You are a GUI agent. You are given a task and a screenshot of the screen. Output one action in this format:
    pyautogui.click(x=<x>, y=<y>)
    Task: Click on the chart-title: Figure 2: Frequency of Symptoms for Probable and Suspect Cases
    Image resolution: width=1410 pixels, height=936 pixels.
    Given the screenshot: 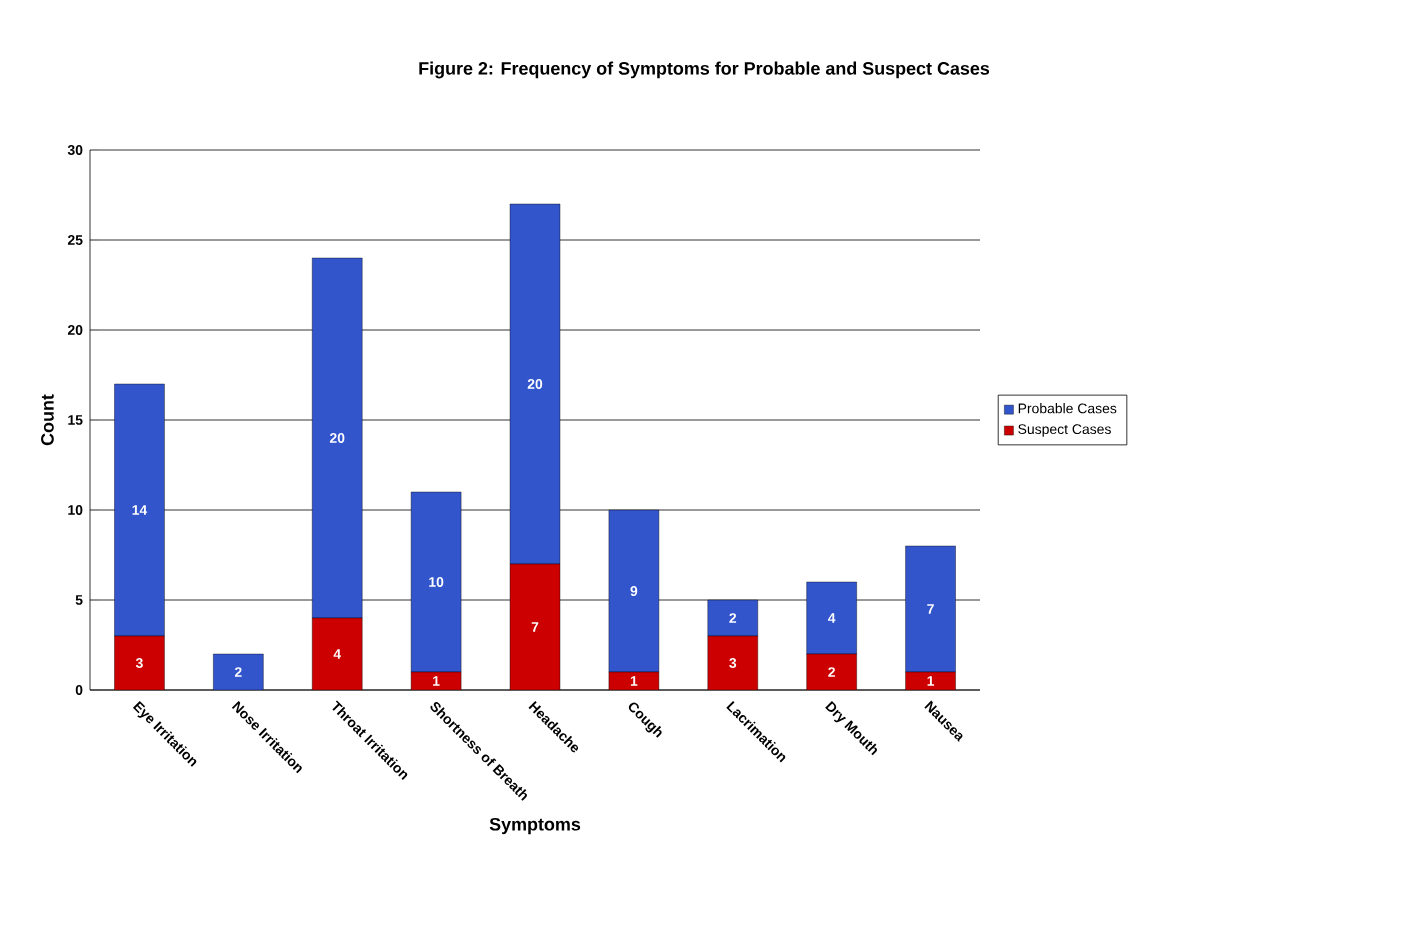 What is the action you would take?
    pyautogui.click(x=704, y=70)
    